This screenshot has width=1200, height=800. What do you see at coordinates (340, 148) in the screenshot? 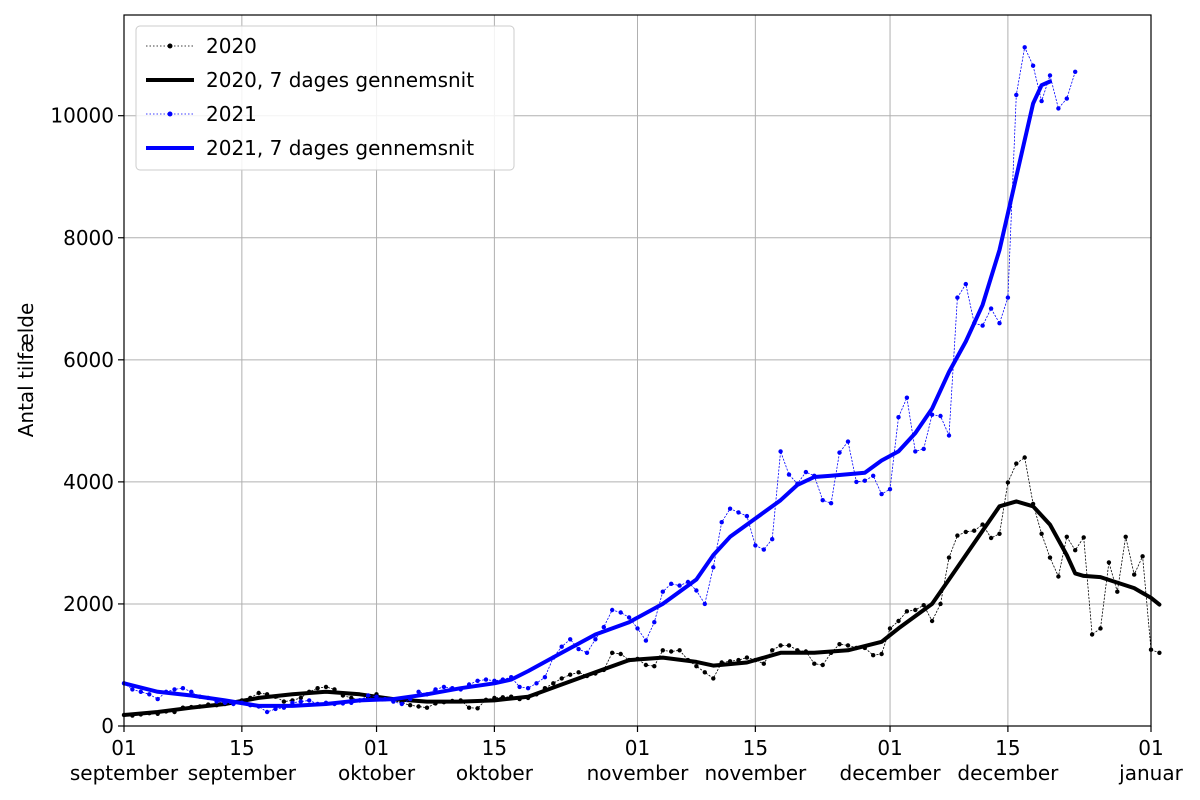
I see `legend-label: 2021, 7 dages gennemsnit` at bounding box center [340, 148].